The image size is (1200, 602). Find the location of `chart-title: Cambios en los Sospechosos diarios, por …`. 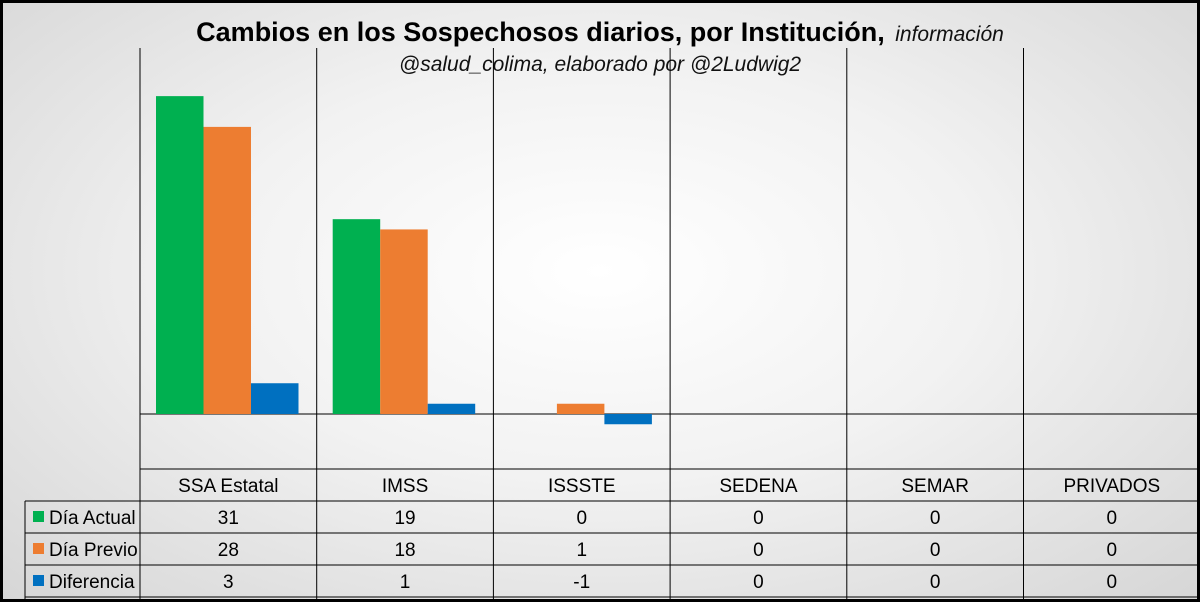

chart-title: Cambios en los Sospechosos diarios, por … is located at coordinates (600, 32).